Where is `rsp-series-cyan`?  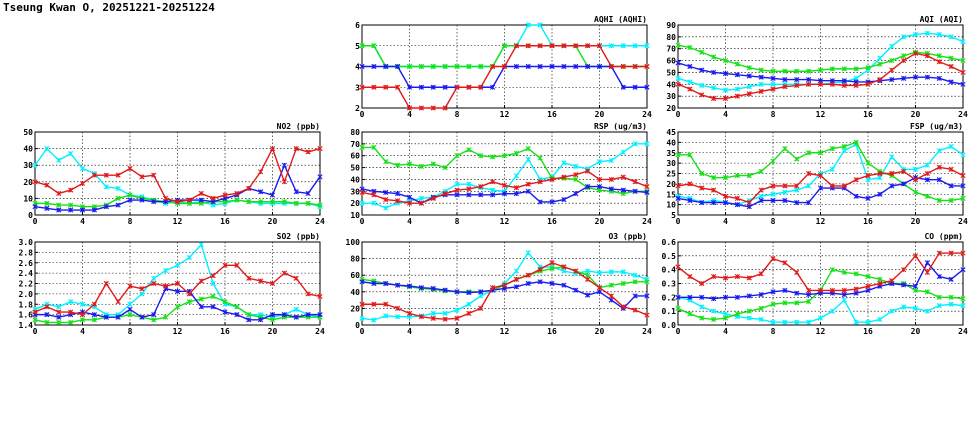
rsp-series-cyan is located at coordinates (504, 176).